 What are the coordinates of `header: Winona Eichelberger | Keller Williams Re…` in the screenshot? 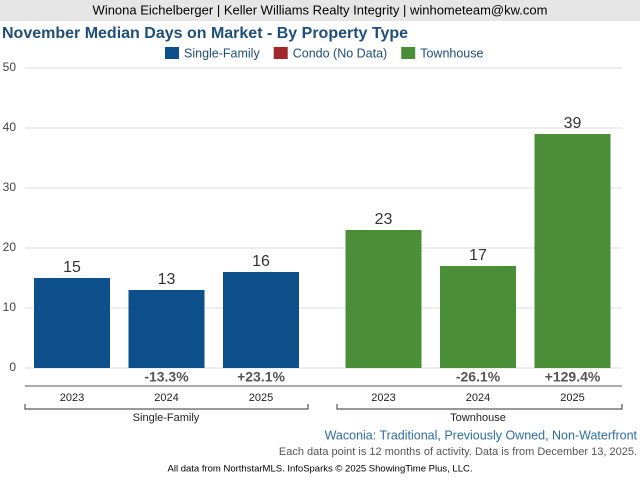 It's located at (320, 9).